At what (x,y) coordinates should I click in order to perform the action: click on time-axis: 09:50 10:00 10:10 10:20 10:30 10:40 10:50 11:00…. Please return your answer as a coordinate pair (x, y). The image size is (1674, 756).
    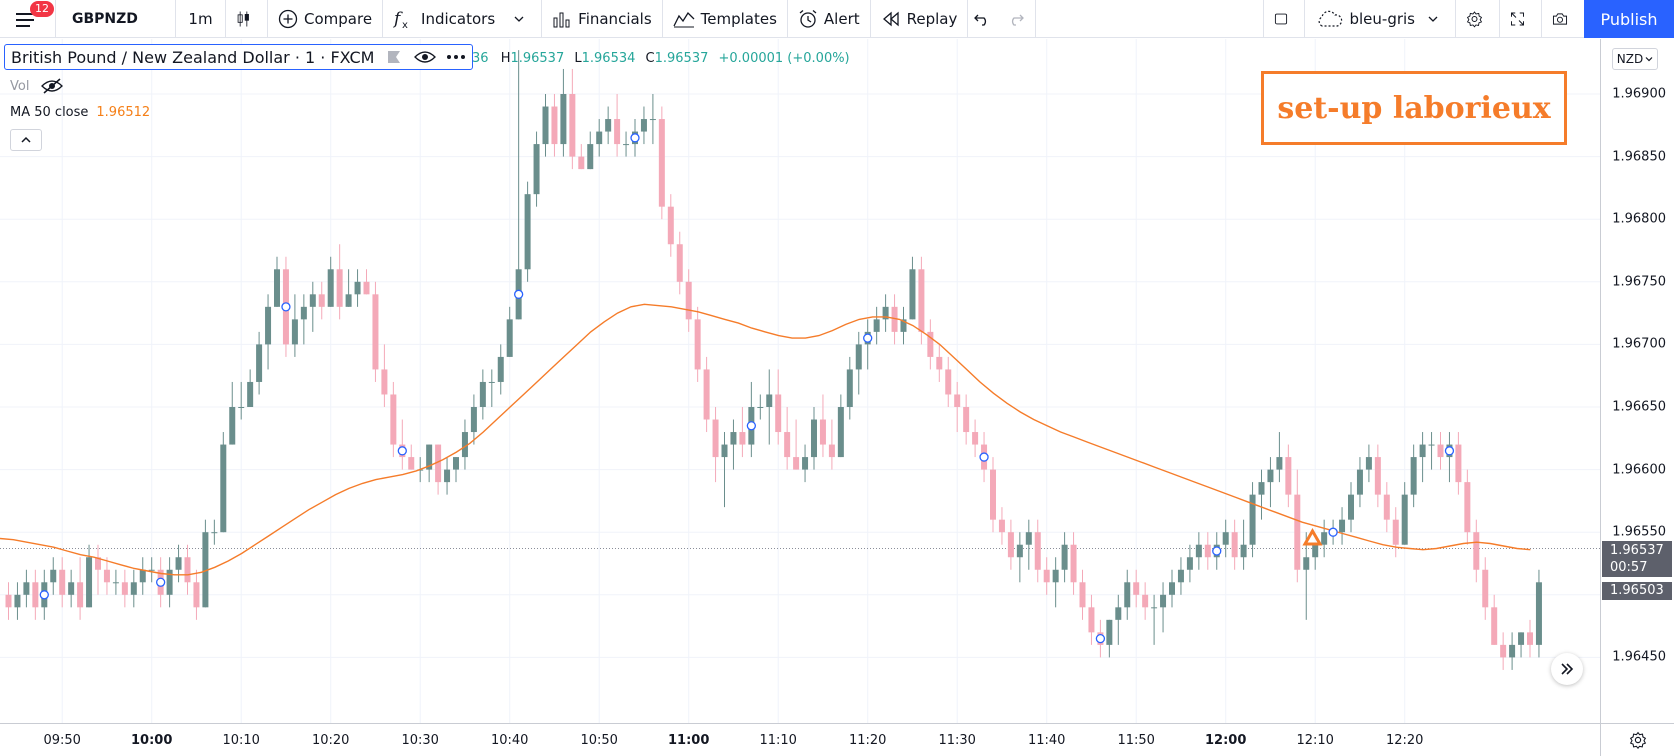
    Looking at the image, I should click on (800, 739).